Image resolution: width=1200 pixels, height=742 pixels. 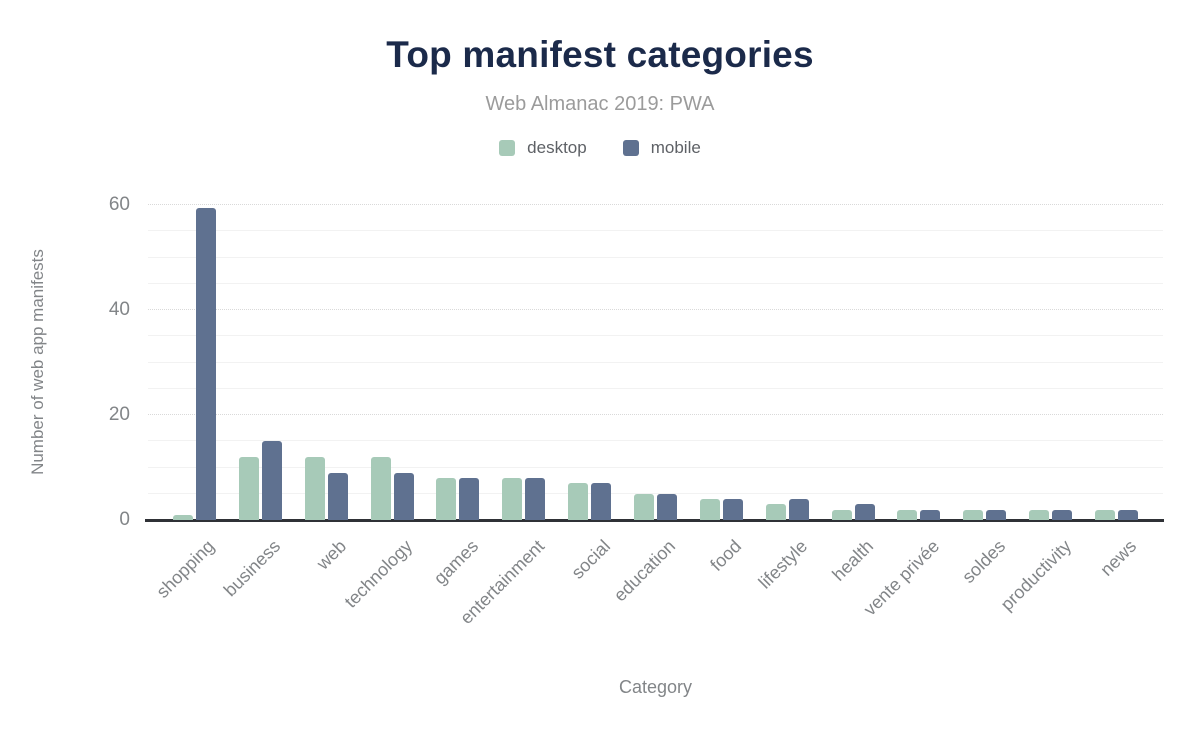 What do you see at coordinates (864, 512) in the screenshot?
I see `bar-health-mobile` at bounding box center [864, 512].